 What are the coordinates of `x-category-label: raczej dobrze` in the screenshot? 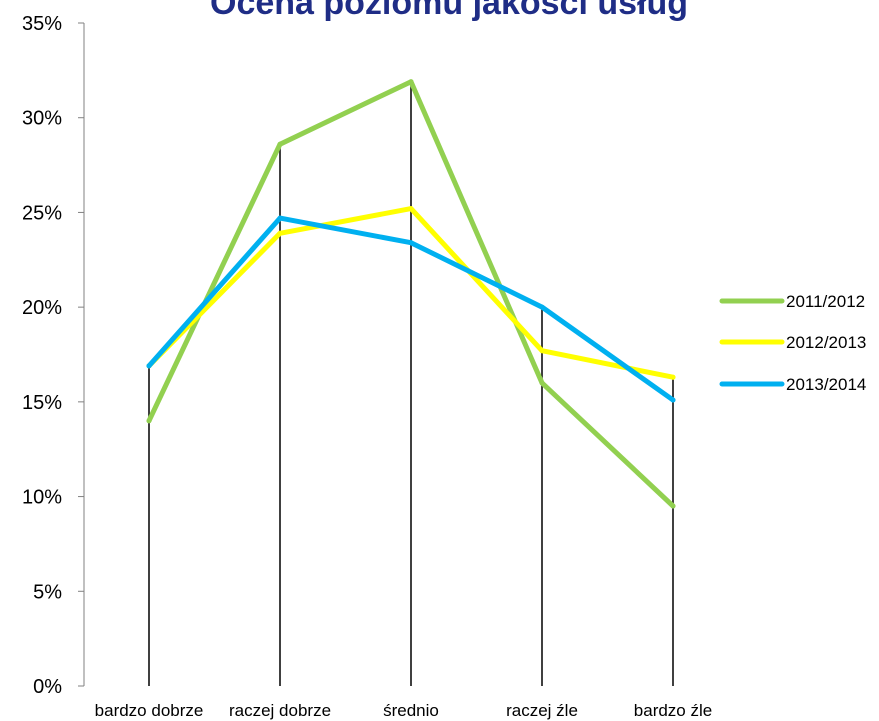 It's located at (280, 710).